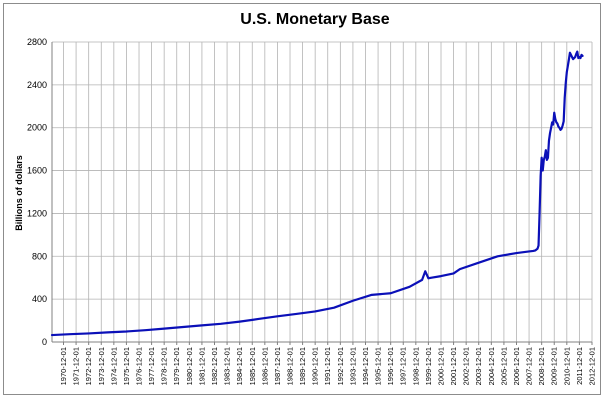 The image size is (606, 400). What do you see at coordinates (503, 366) in the screenshot?
I see `x-tick-label: 2005-12-01` at bounding box center [503, 366].